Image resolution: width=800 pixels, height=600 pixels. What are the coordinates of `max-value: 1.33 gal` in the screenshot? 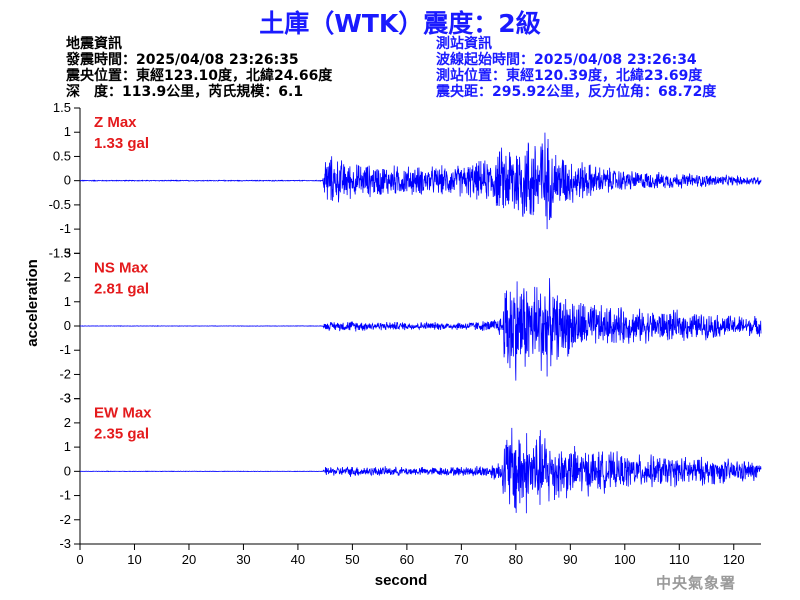 It's located at (121, 143).